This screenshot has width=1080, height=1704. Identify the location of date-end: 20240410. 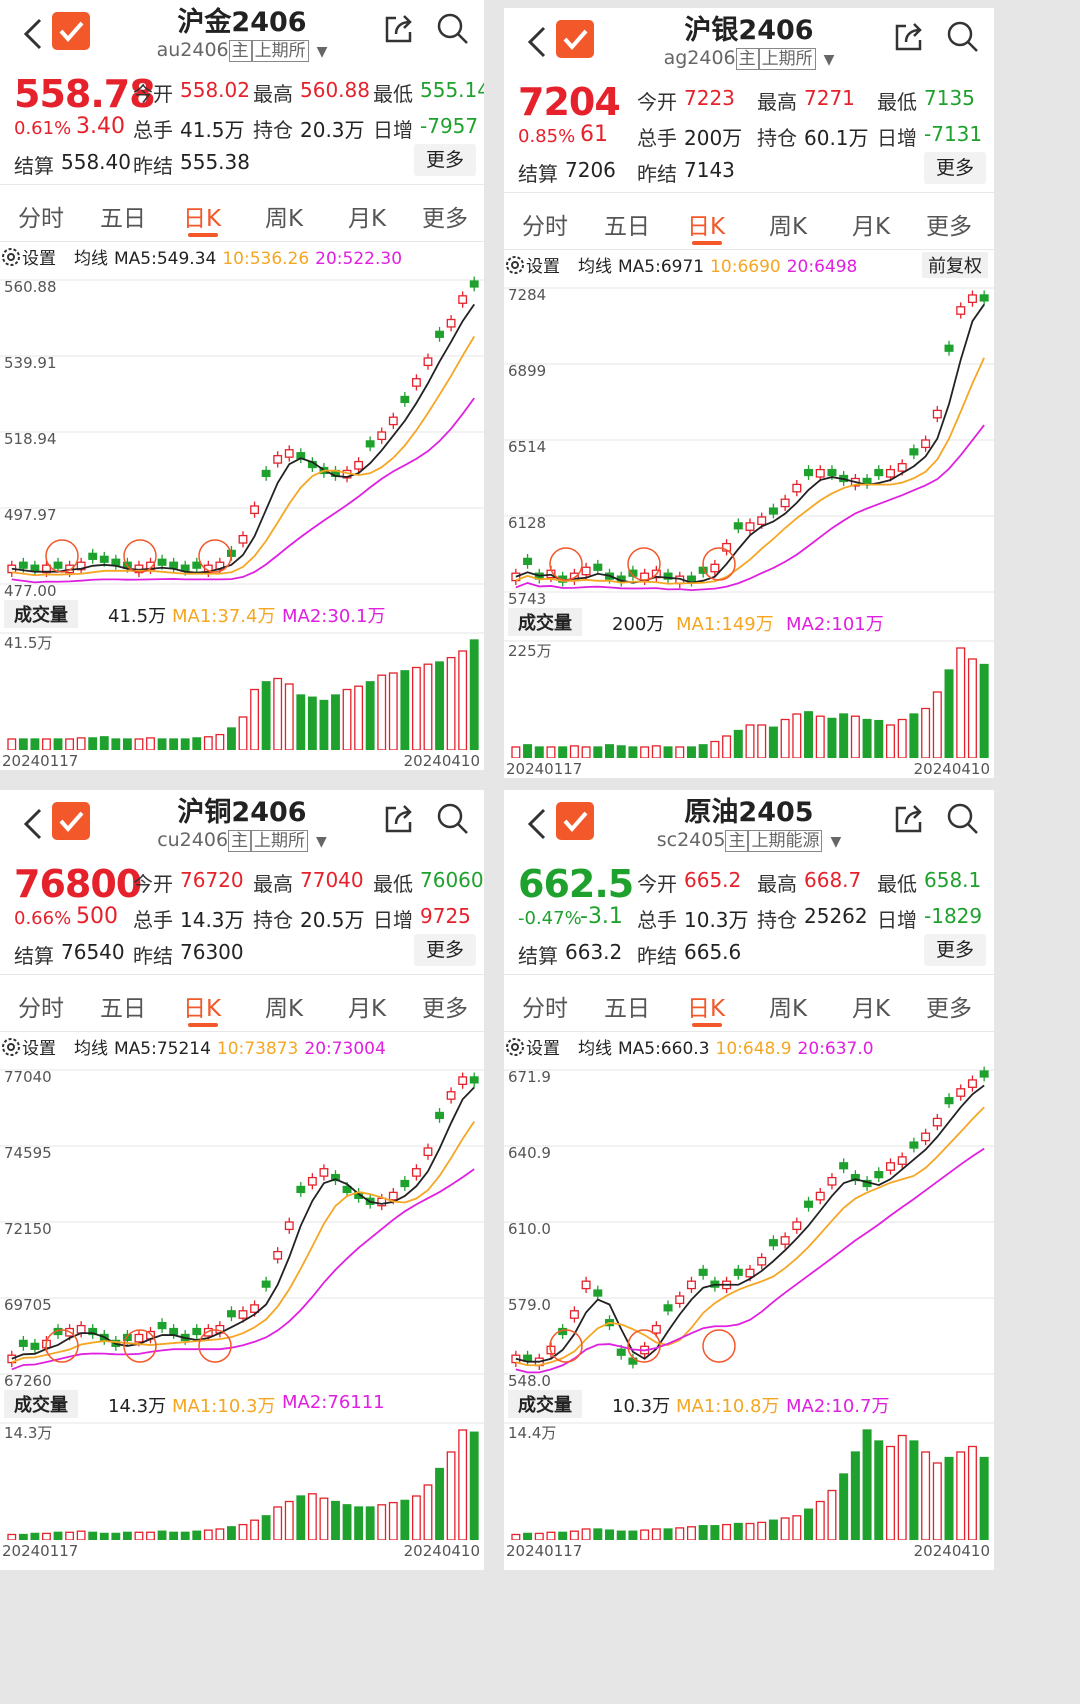
(951, 1551).